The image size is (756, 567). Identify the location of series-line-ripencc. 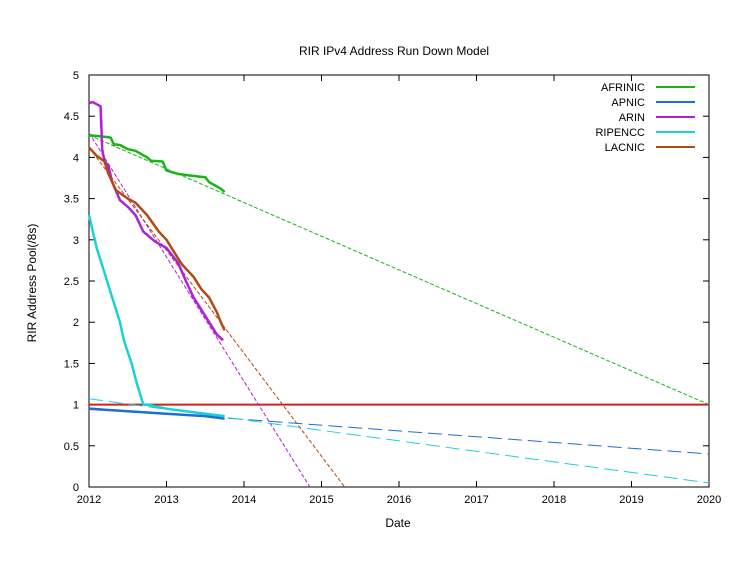
(117, 310).